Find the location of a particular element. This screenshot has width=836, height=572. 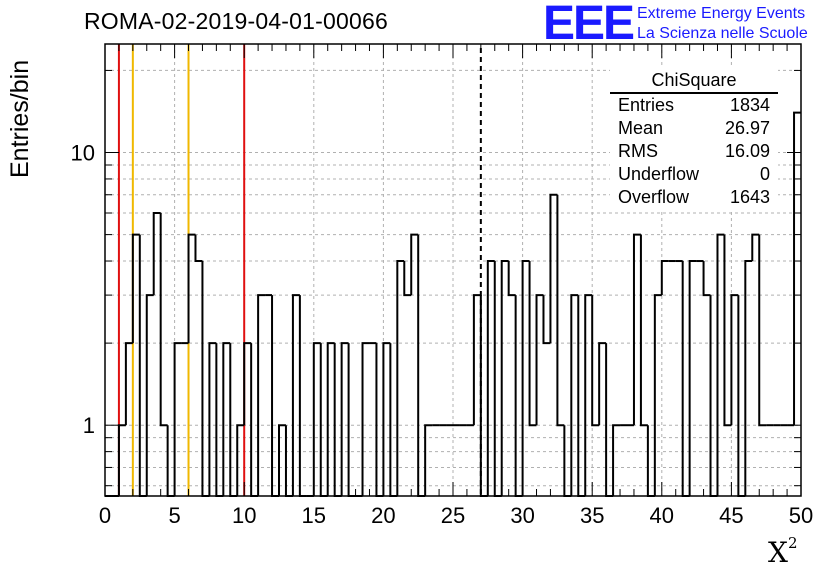

chart-title: ROMA-02-2019-04-01-00066 is located at coordinates (236, 21).